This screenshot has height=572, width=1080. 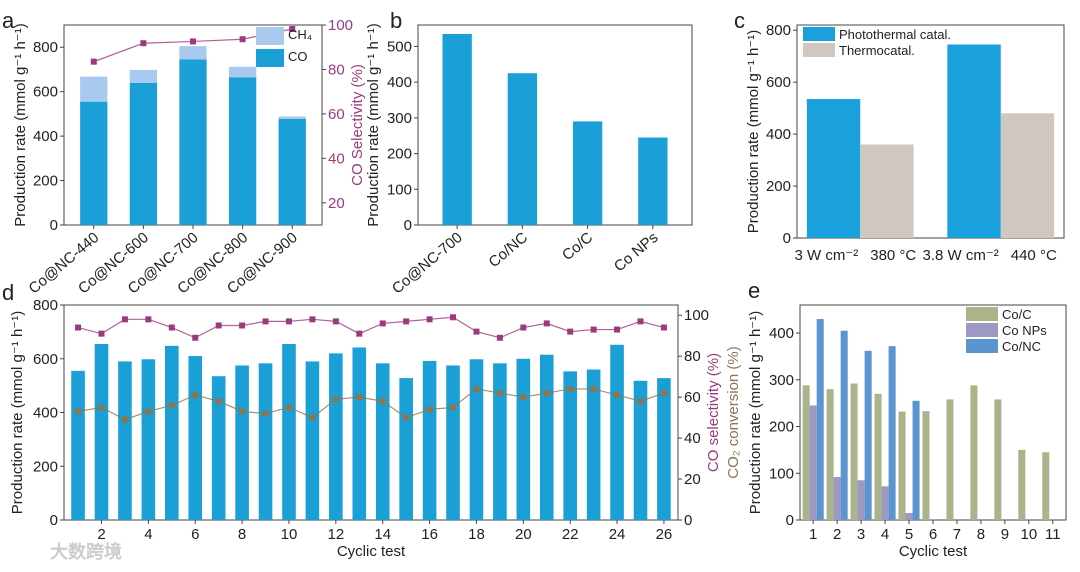 What do you see at coordinates (399, 118) in the screenshot?
I see `y-tick-label: 300` at bounding box center [399, 118].